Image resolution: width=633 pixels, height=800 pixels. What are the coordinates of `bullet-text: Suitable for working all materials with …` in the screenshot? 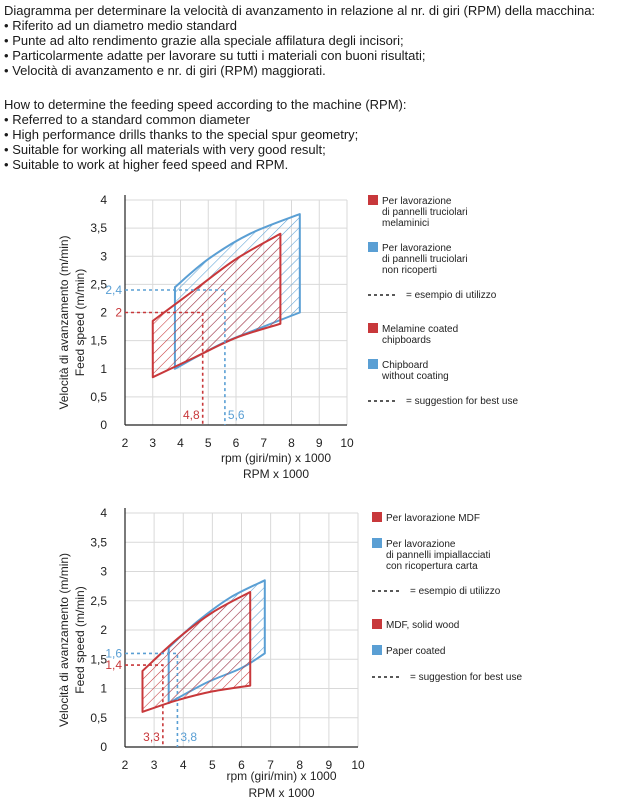 It's located at (169, 149).